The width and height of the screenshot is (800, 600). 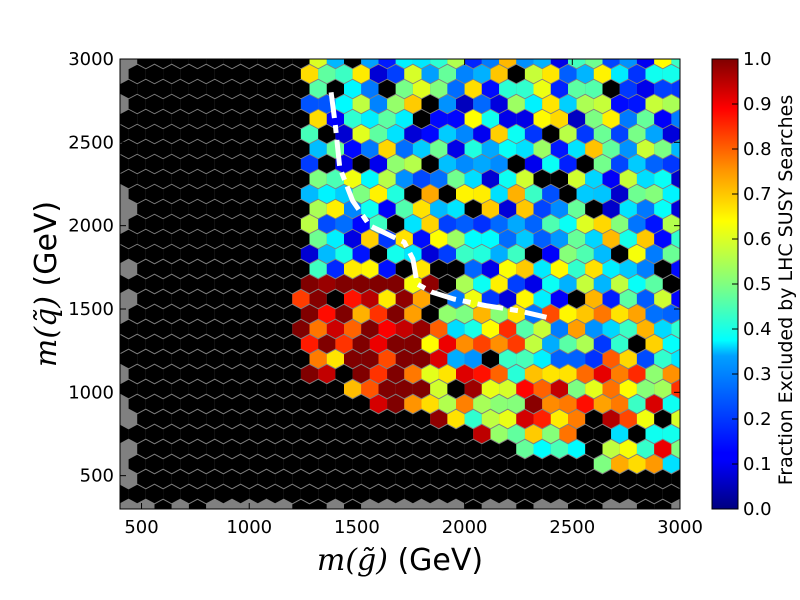 What do you see at coordinates (141, 527) in the screenshot?
I see `x-tick-label: 500` at bounding box center [141, 527].